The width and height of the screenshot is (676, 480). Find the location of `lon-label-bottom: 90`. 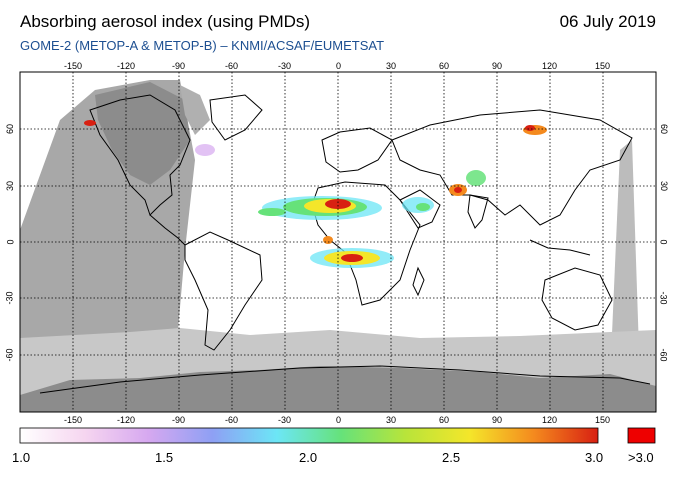

lon-label-bottom: 90 is located at coordinates (497, 420).